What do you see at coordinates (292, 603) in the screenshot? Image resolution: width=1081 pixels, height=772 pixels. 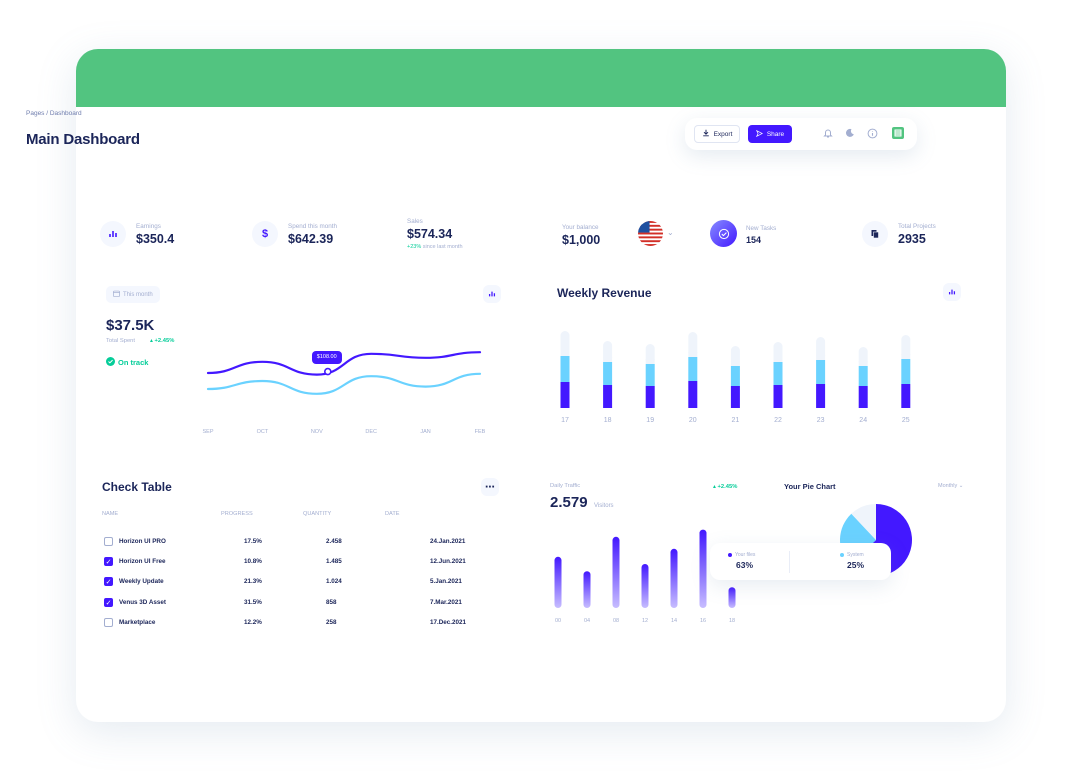 I see `table-row: ✓ Venus 3D Asset 31.5% 858 7.Mar.2021` at bounding box center [292, 603].